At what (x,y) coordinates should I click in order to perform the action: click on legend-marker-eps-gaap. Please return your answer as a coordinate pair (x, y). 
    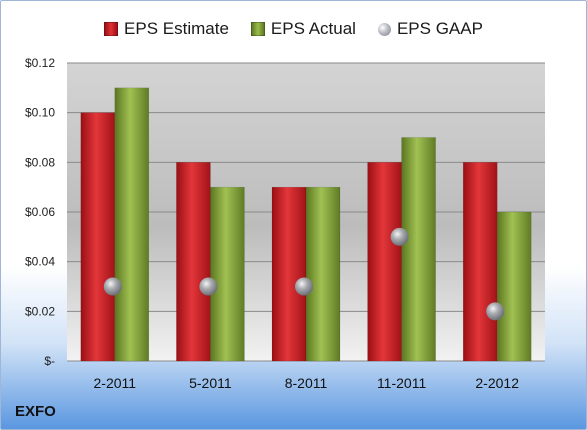
    Looking at the image, I should click on (384, 29).